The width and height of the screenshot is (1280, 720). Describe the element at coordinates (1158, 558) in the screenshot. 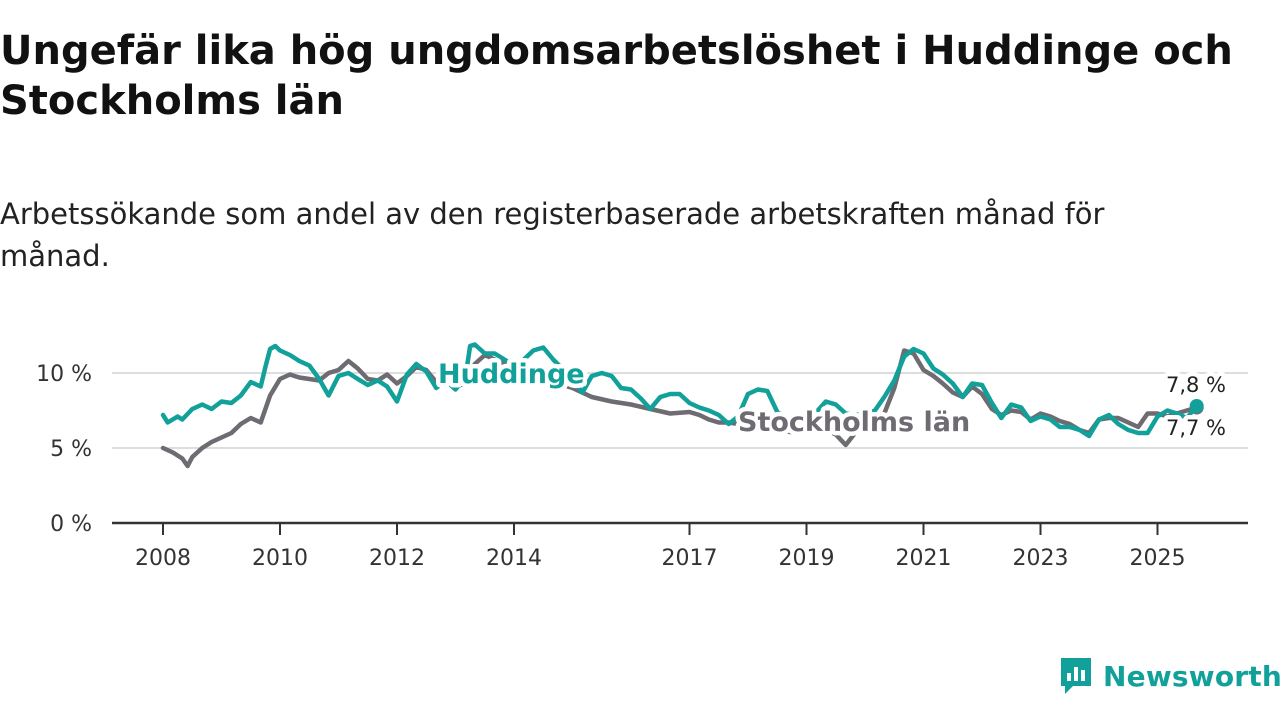

I see `x-tick-label: 2025` at that location.